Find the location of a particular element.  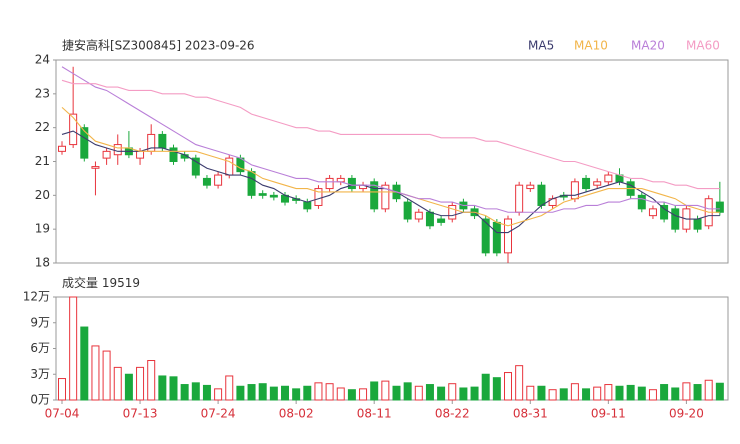

y-tick-label: 18 is located at coordinates (42, 263).